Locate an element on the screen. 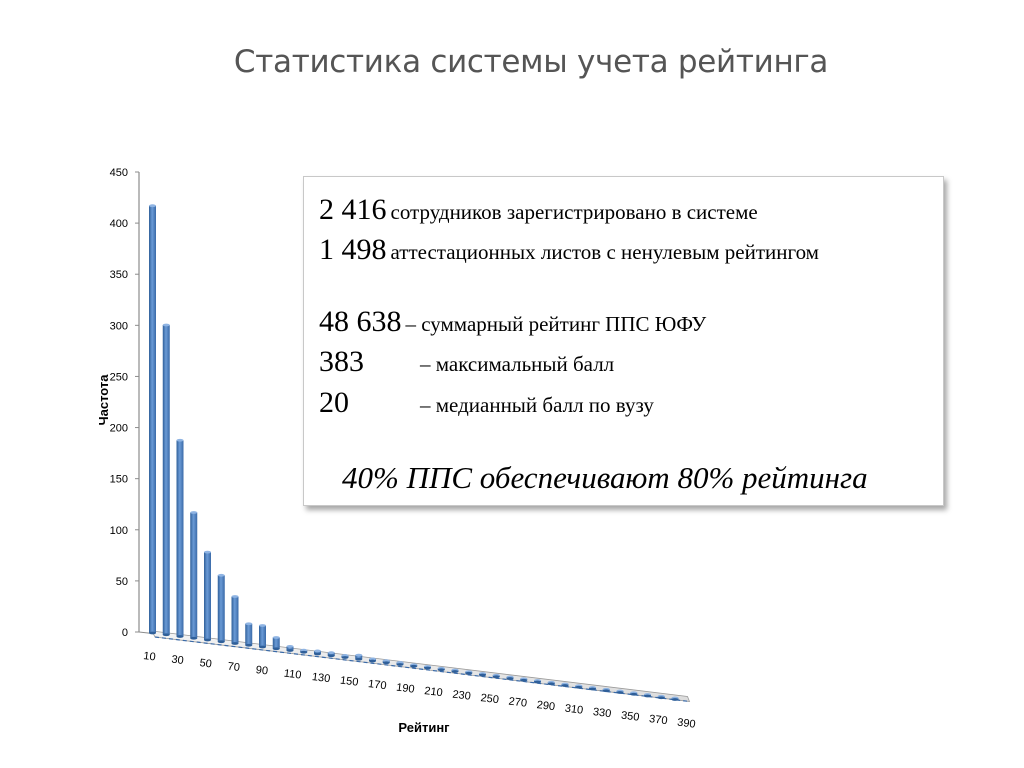  x-tick-label: 310 is located at coordinates (574, 710).